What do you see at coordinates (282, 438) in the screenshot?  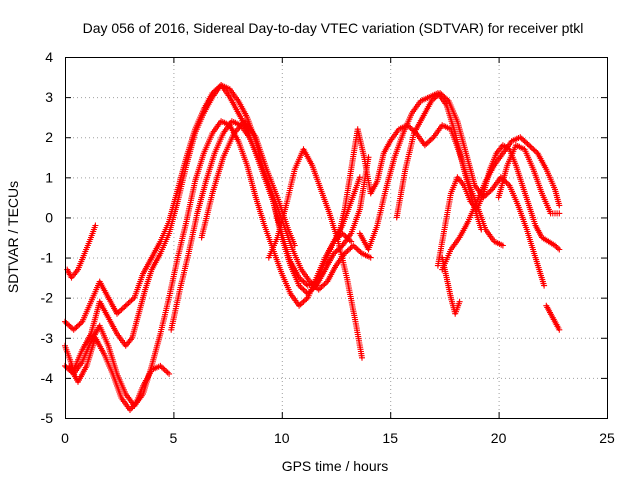 I see `x-tick-label: 10` at bounding box center [282, 438].